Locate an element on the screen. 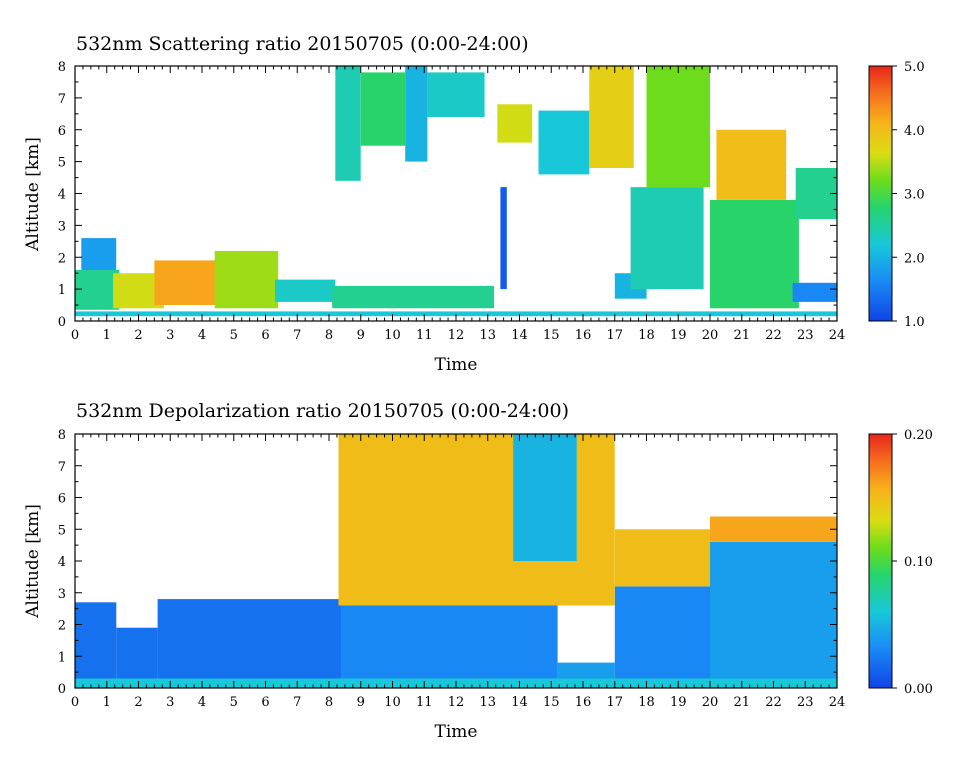  x-axis-label: Time is located at coordinates (456, 732).